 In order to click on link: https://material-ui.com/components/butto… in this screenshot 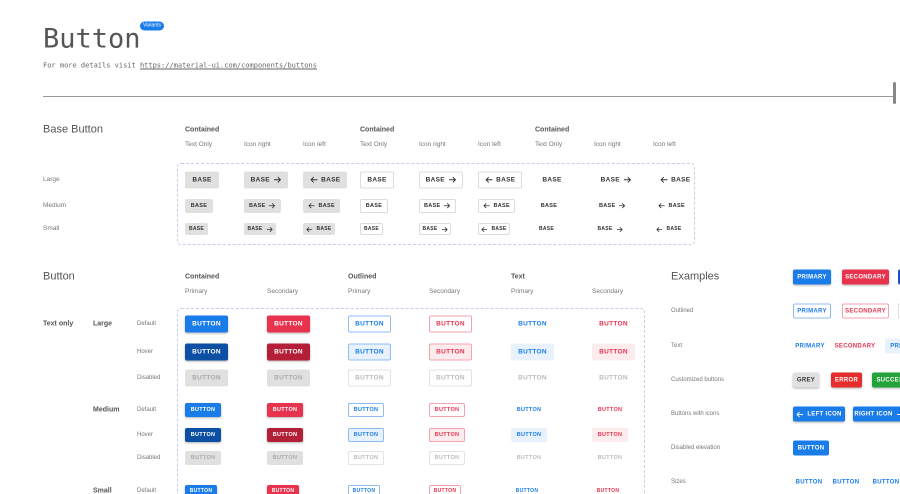, I will do `click(228, 65)`.